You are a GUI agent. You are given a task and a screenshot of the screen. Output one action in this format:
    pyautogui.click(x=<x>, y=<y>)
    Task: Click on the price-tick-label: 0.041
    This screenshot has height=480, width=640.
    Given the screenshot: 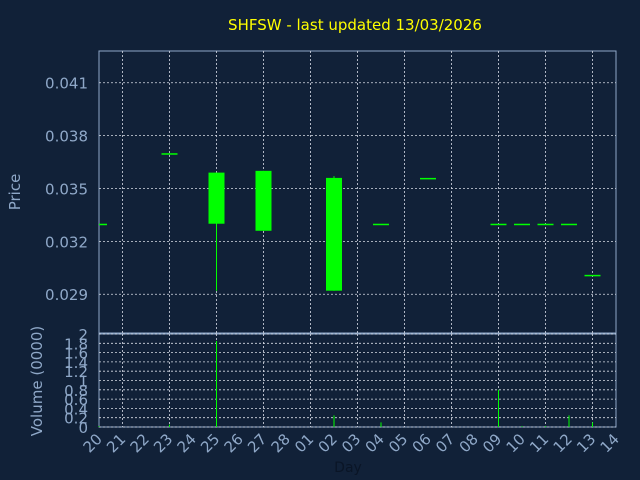 What is the action you would take?
    pyautogui.click(x=66, y=84)
    